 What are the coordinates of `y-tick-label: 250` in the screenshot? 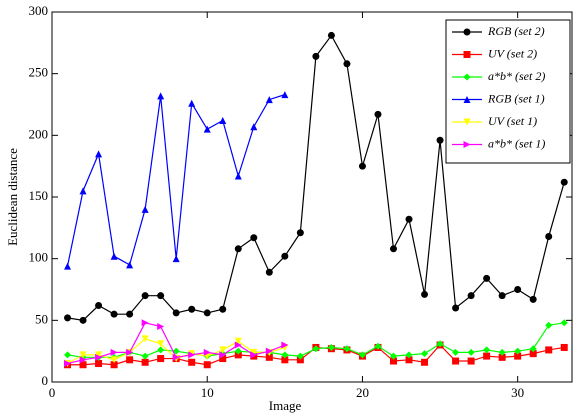 It's located at (39, 72).